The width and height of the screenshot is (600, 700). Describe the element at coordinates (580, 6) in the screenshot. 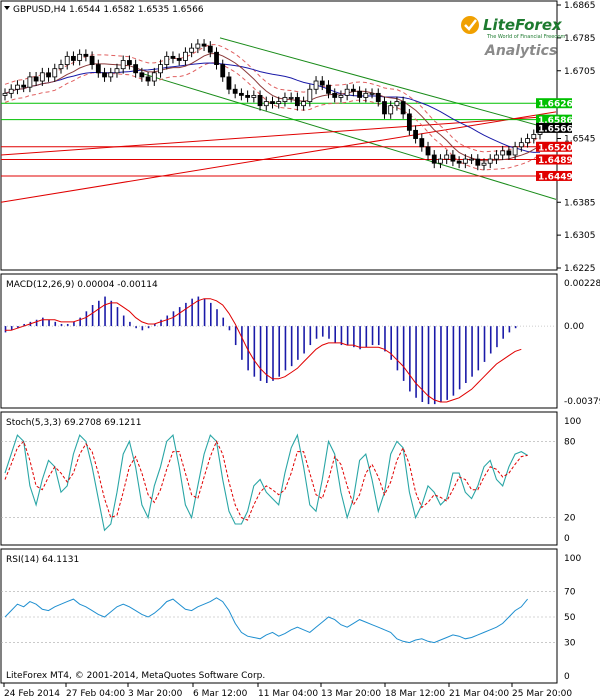

I see `price-tick-label-0: 1.6865` at that location.